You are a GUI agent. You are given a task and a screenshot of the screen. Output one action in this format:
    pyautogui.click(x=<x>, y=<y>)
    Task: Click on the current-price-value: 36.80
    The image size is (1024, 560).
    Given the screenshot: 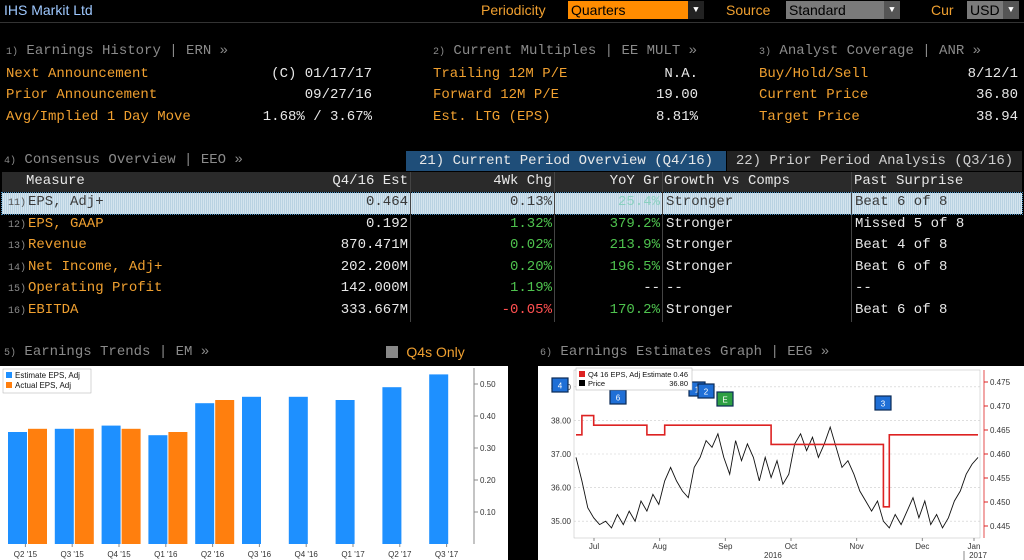 What is the action you would take?
    pyautogui.click(x=996, y=95)
    